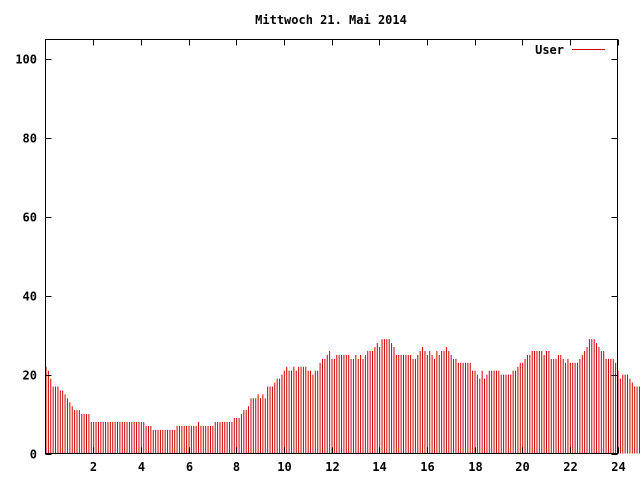 The image size is (640, 480). Describe the element at coordinates (332, 467) in the screenshot. I see `x-tick-label: 12` at that location.